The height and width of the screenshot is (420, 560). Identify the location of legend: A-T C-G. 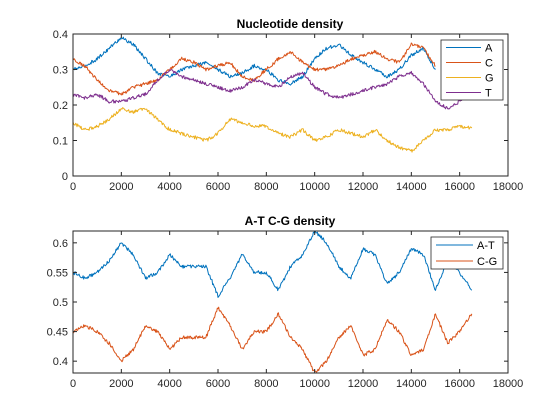
(467, 253).